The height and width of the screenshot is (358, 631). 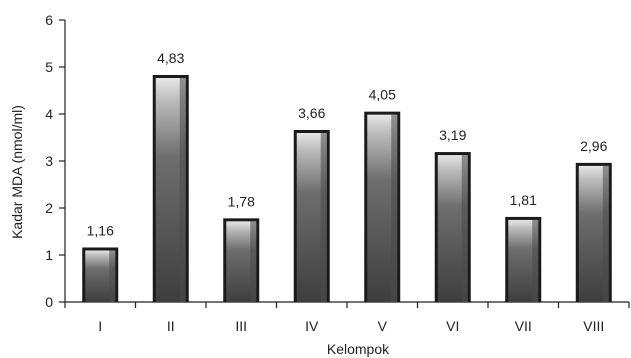 I want to click on y-tick-label: 2, so click(x=49, y=208).